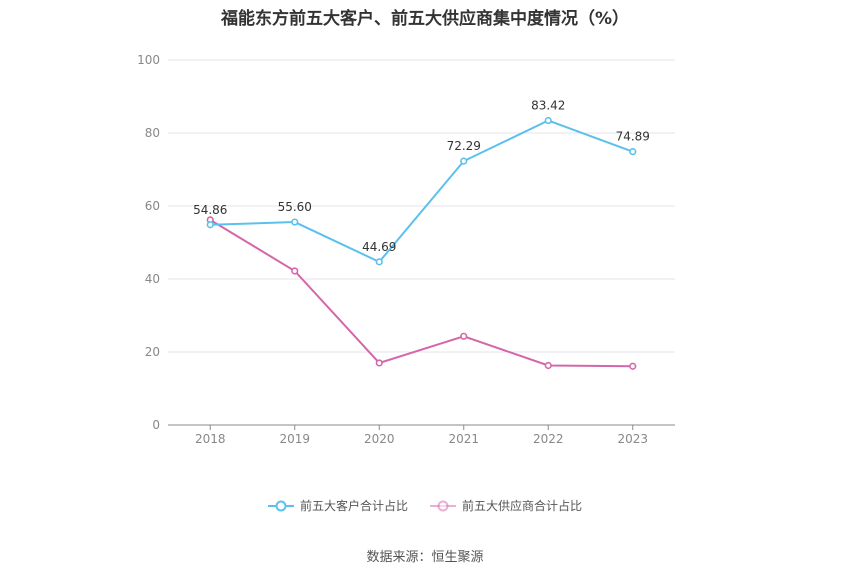 Image resolution: width=850 pixels, height=574 pixels. I want to click on data-label: 55.60, so click(295, 207).